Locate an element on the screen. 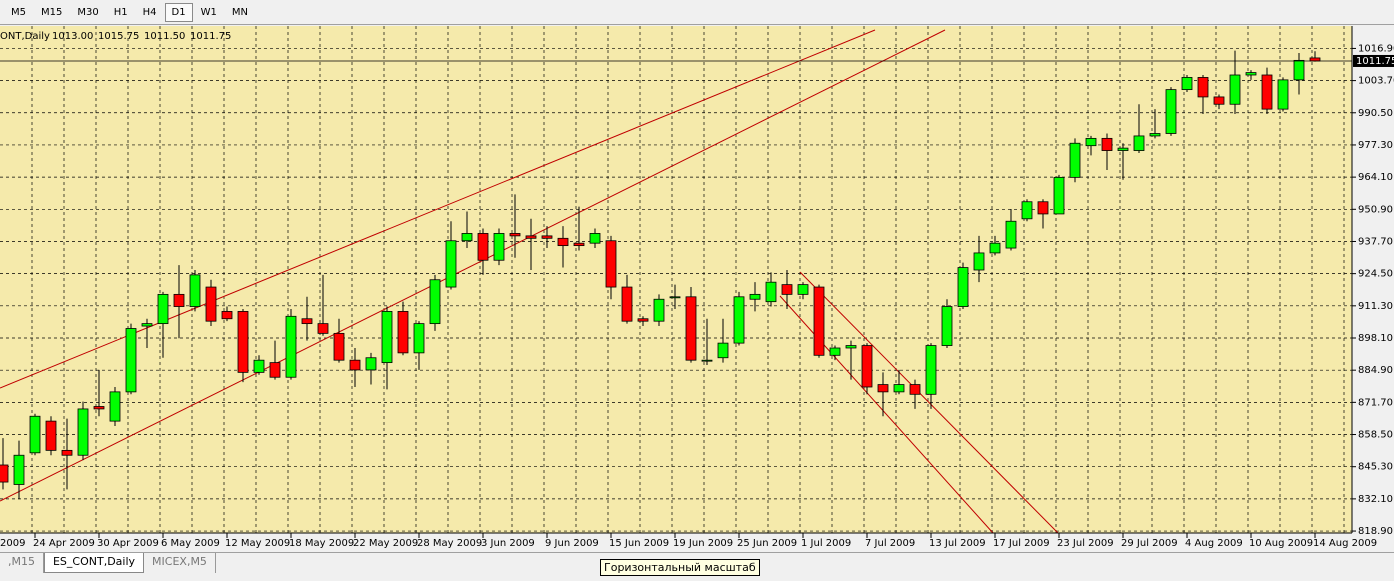 Image resolution: width=1394 pixels, height=581 pixels. chart-tab: MICEX,M5 is located at coordinates (180, 563).